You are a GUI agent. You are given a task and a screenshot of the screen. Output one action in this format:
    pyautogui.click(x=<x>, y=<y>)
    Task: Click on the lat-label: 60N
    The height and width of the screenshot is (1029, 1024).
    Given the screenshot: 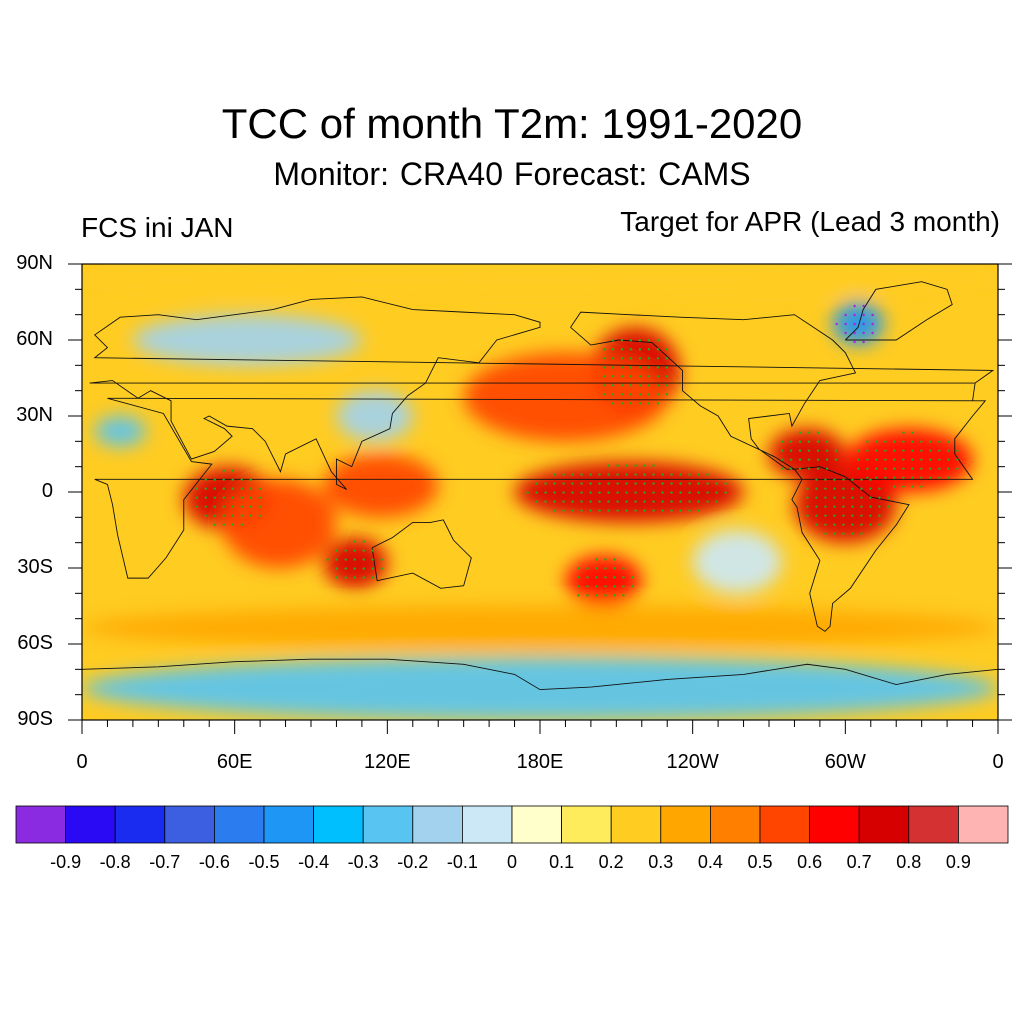 What is the action you would take?
    pyautogui.click(x=34, y=339)
    